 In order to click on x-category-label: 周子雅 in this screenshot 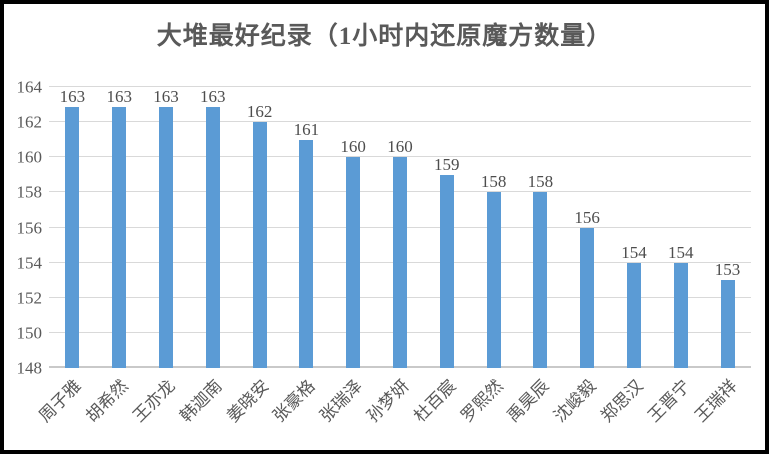, I will do `click(60, 401)`.